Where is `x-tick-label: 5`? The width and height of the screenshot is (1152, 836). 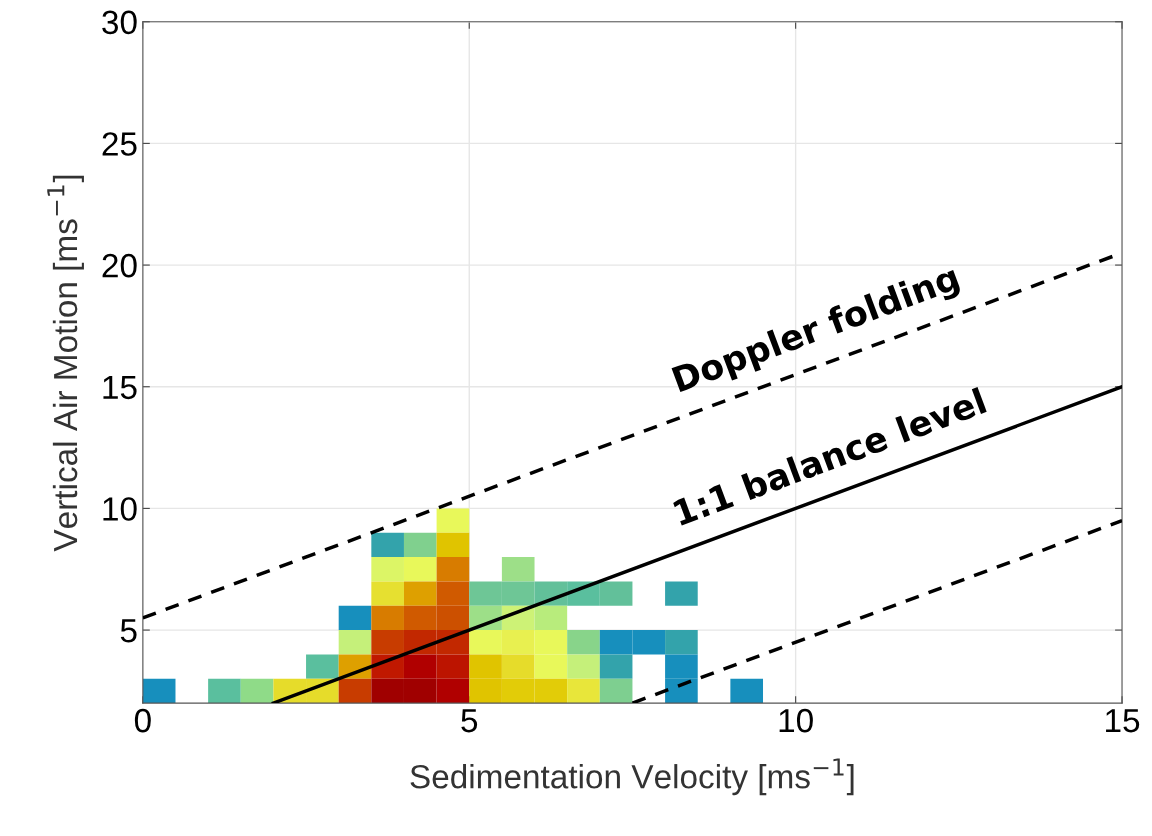
x-tick-label: 5 is located at coordinates (469, 721).